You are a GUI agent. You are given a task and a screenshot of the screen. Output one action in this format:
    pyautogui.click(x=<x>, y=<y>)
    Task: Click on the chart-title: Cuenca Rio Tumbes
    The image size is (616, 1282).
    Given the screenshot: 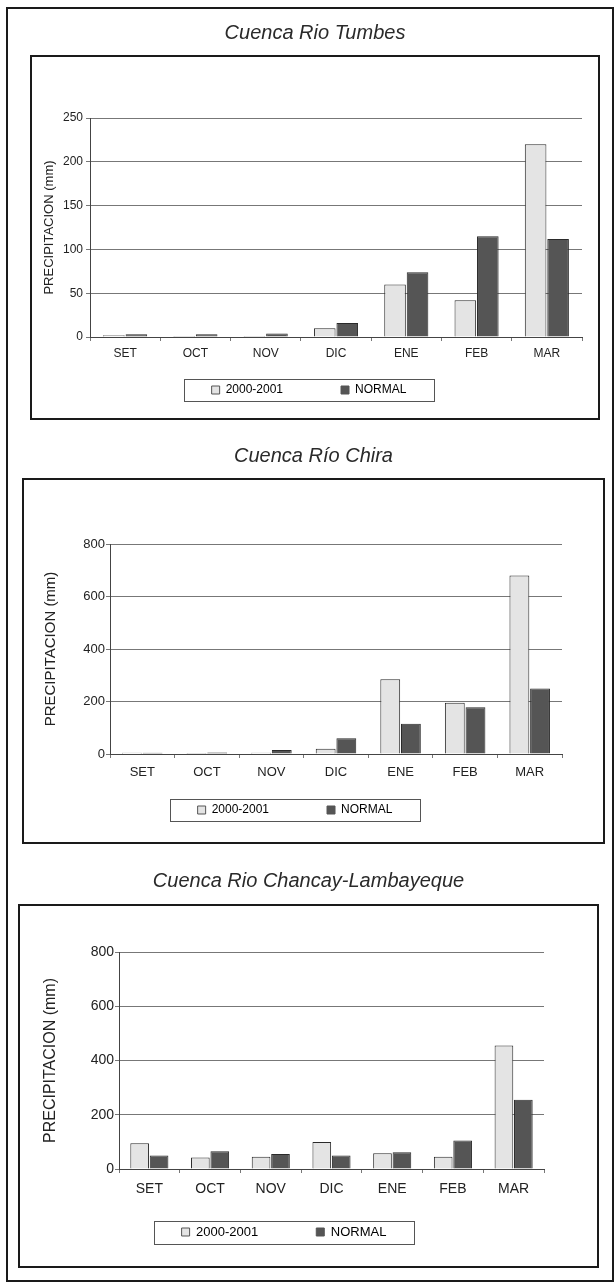 What is the action you would take?
    pyautogui.click(x=315, y=33)
    